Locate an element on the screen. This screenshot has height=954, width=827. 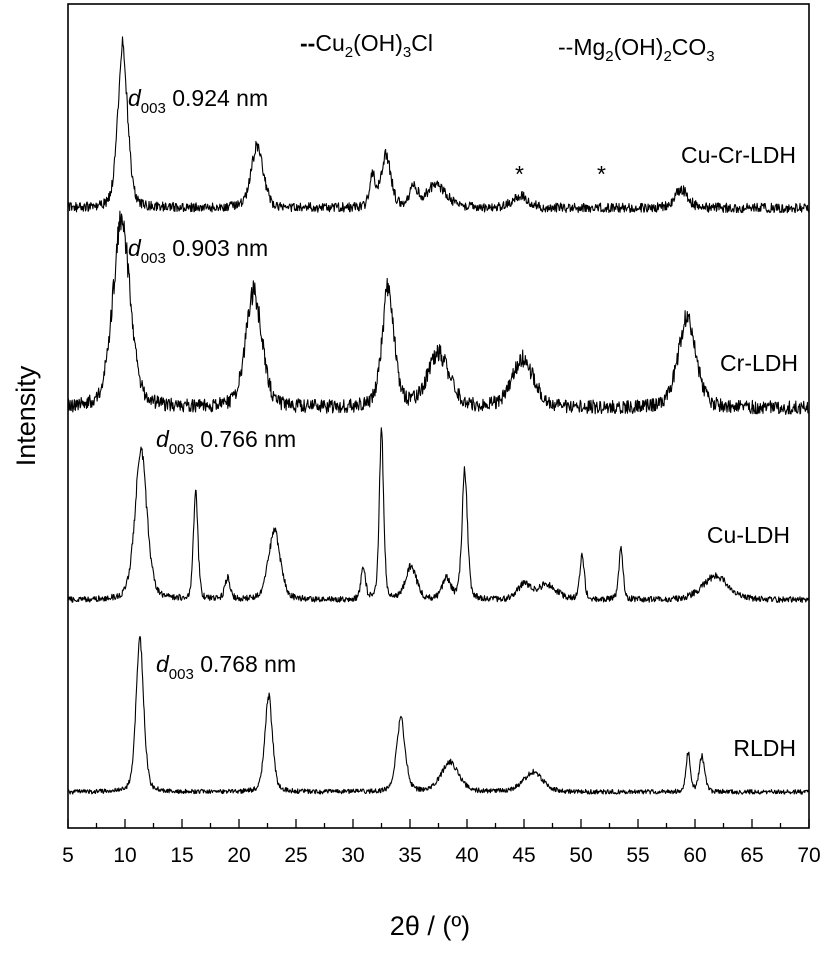
d-spacing-annotation: d003 0.903 nm is located at coordinates (198, 251).